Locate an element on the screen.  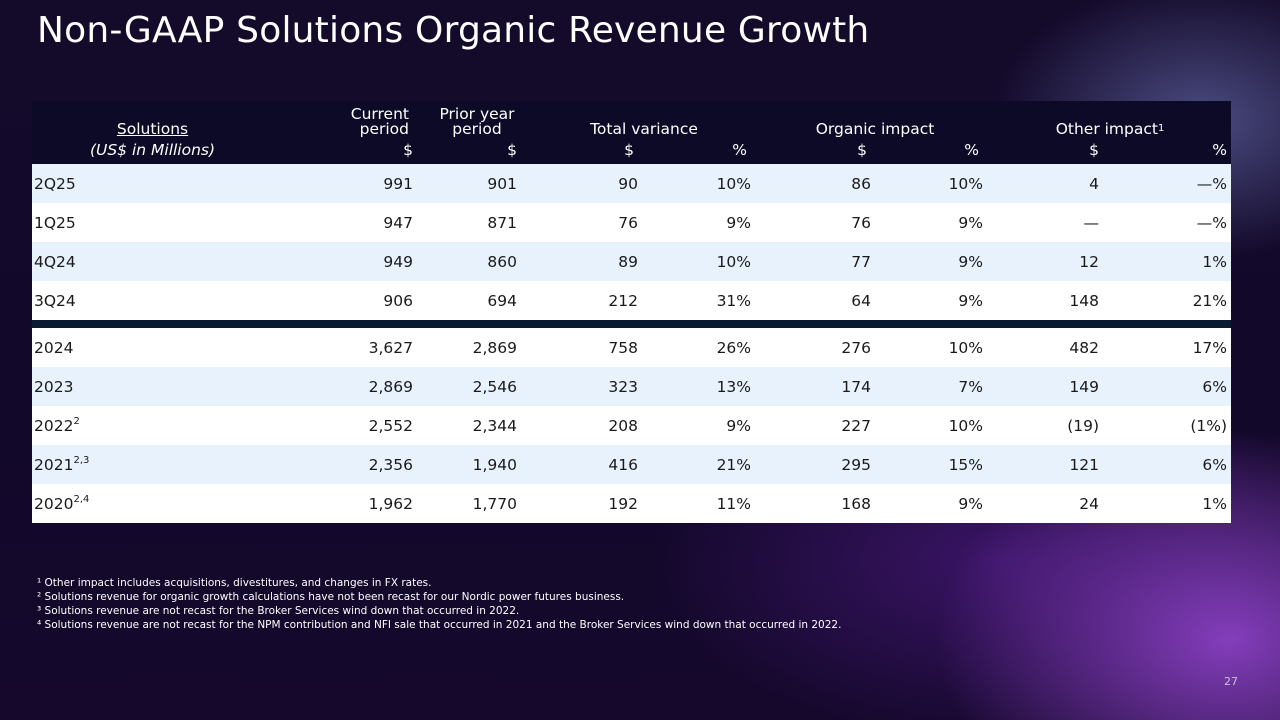
header-units: (US$ in Millions) is located at coordinates (152, 150).